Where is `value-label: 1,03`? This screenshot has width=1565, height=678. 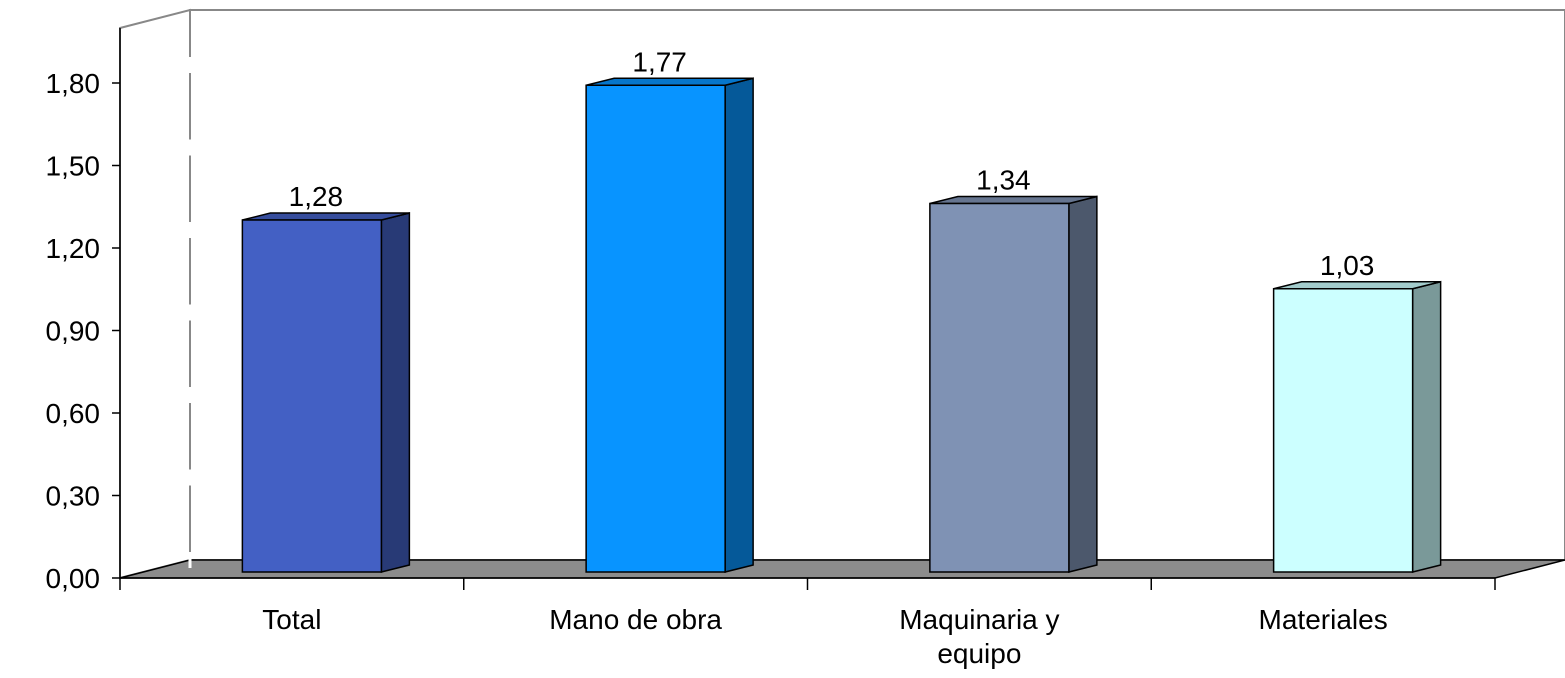
value-label: 1,03 is located at coordinates (1347, 265).